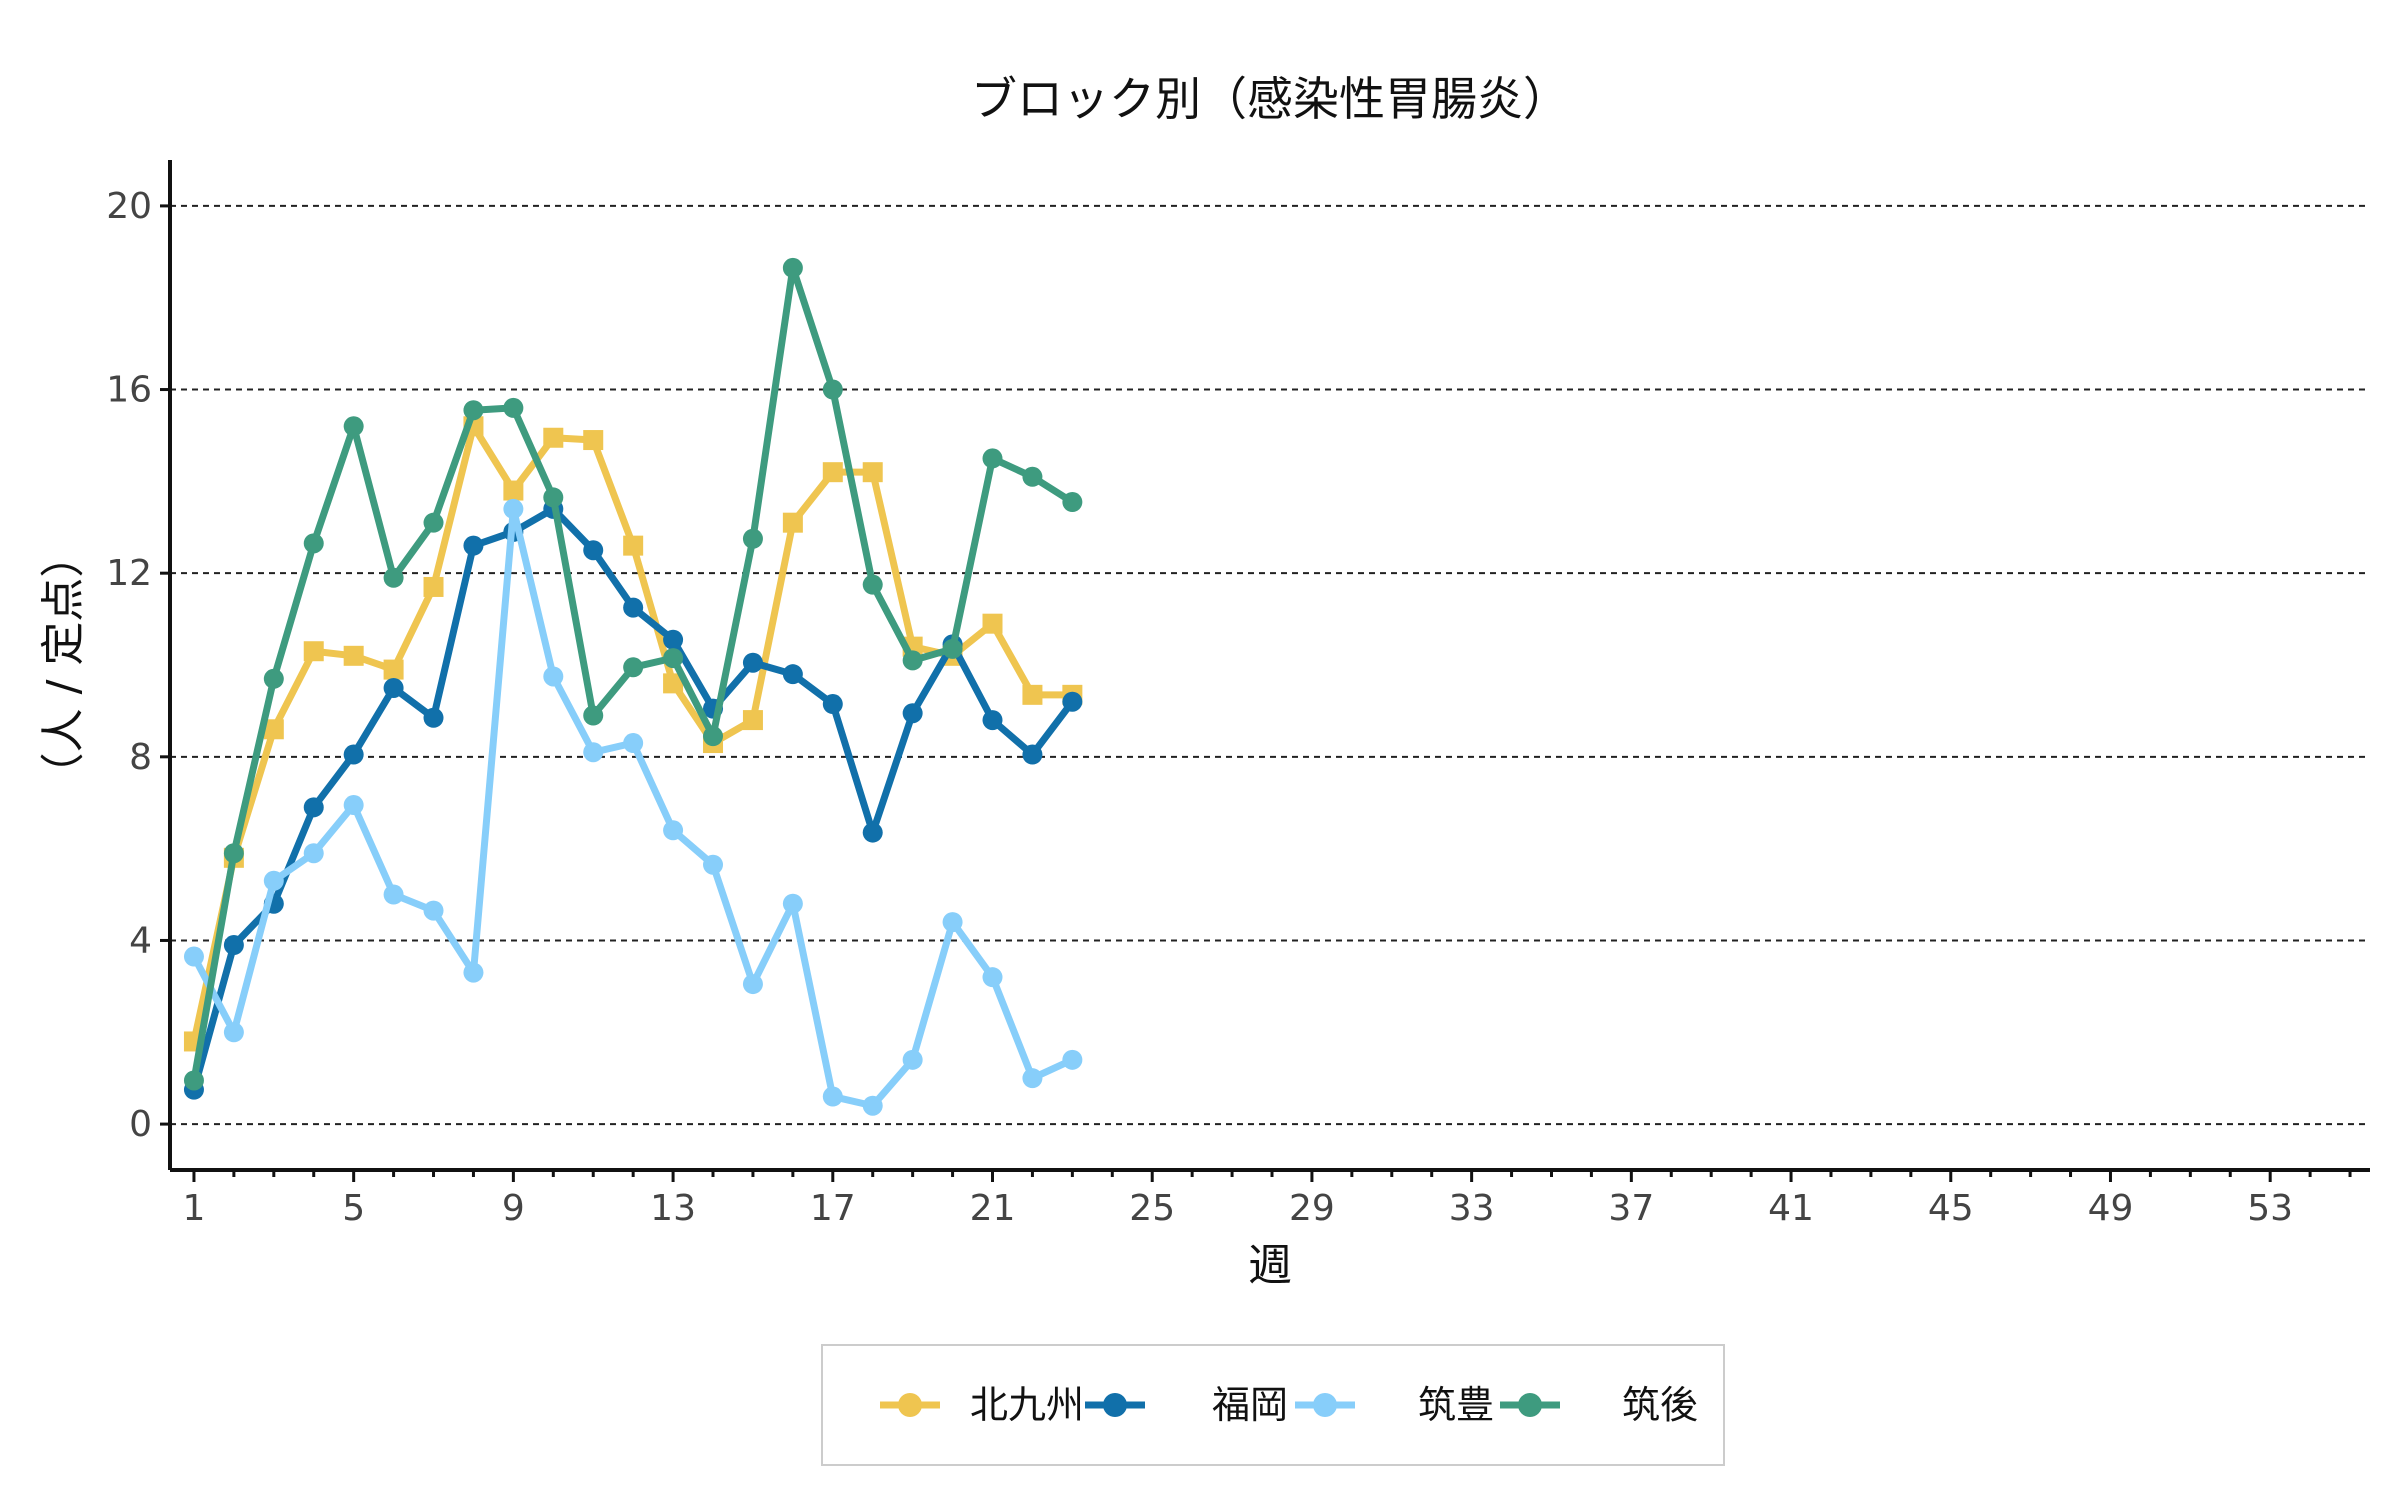 The image size is (2400, 1500). Describe the element at coordinates (1152, 1208) in the screenshot. I see `x-tick-label: 25` at that location.